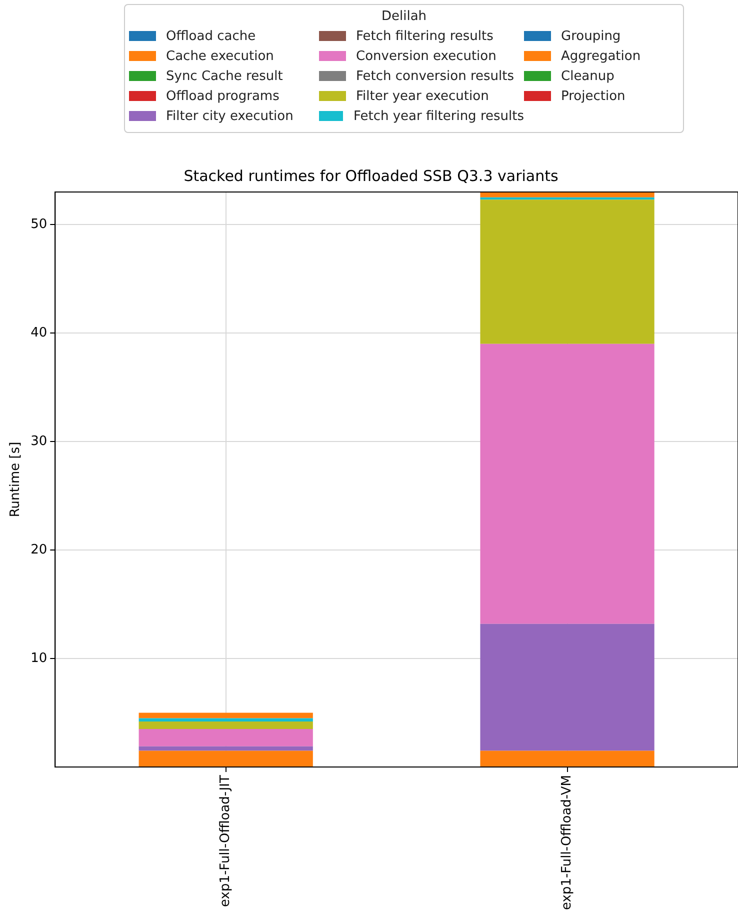 The height and width of the screenshot is (913, 738). What do you see at coordinates (39, 224) in the screenshot?
I see `y-tick-label: 50` at bounding box center [39, 224].